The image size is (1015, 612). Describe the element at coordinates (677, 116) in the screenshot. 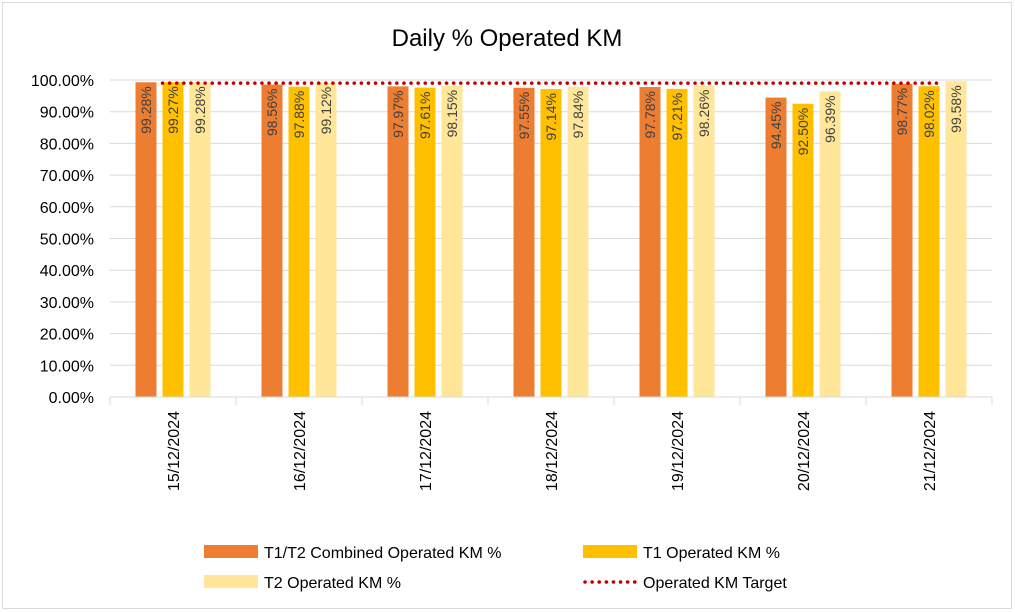

I see `data-label: 97.21%` at that location.